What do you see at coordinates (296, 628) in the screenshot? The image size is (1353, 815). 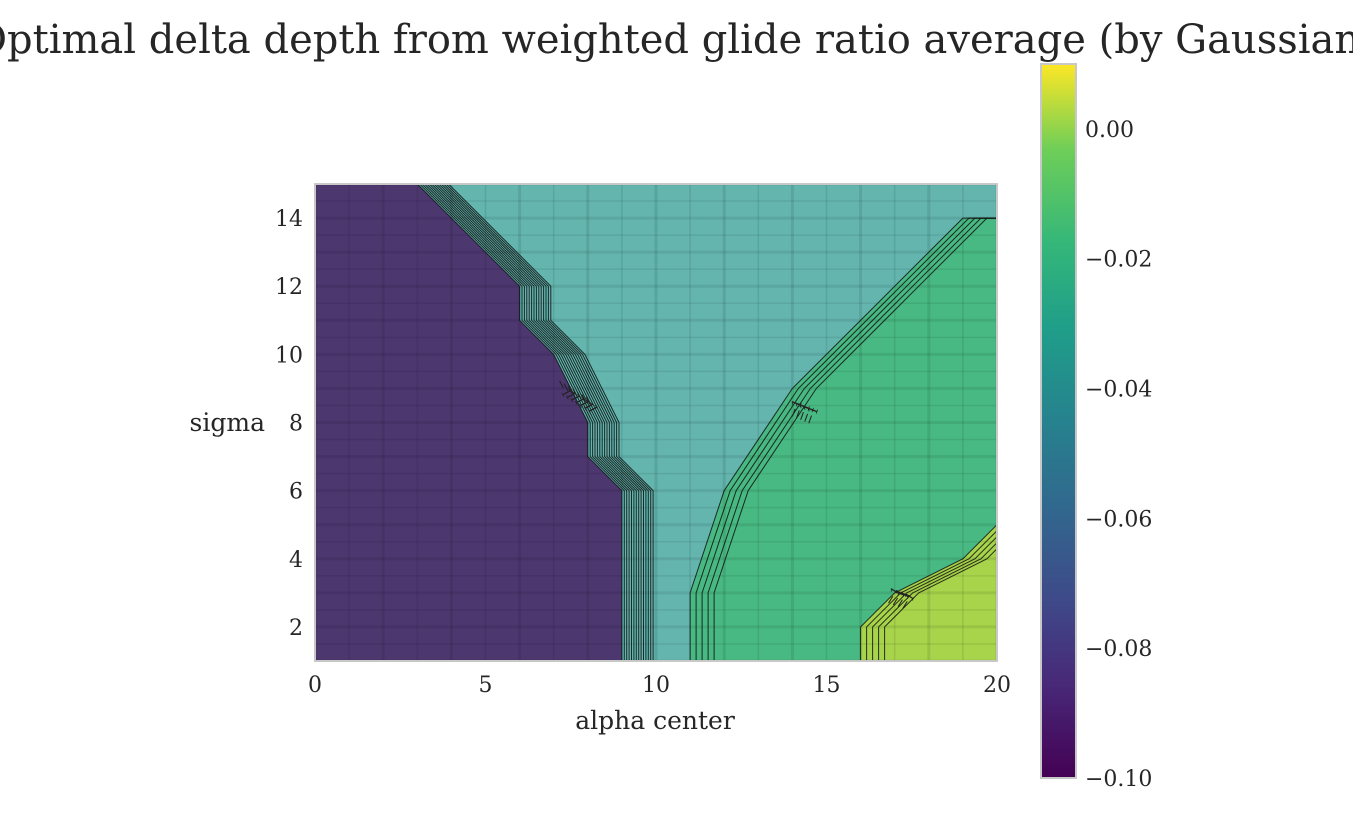 I see `y-tick-label: 2` at bounding box center [296, 628].